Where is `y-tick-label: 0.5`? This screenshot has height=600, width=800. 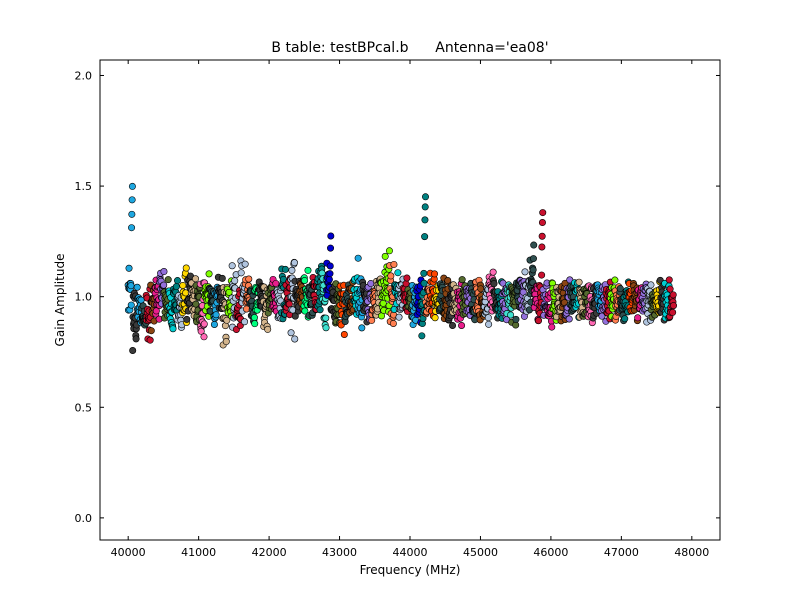
y-tick-label: 0.5 is located at coordinates (84, 407).